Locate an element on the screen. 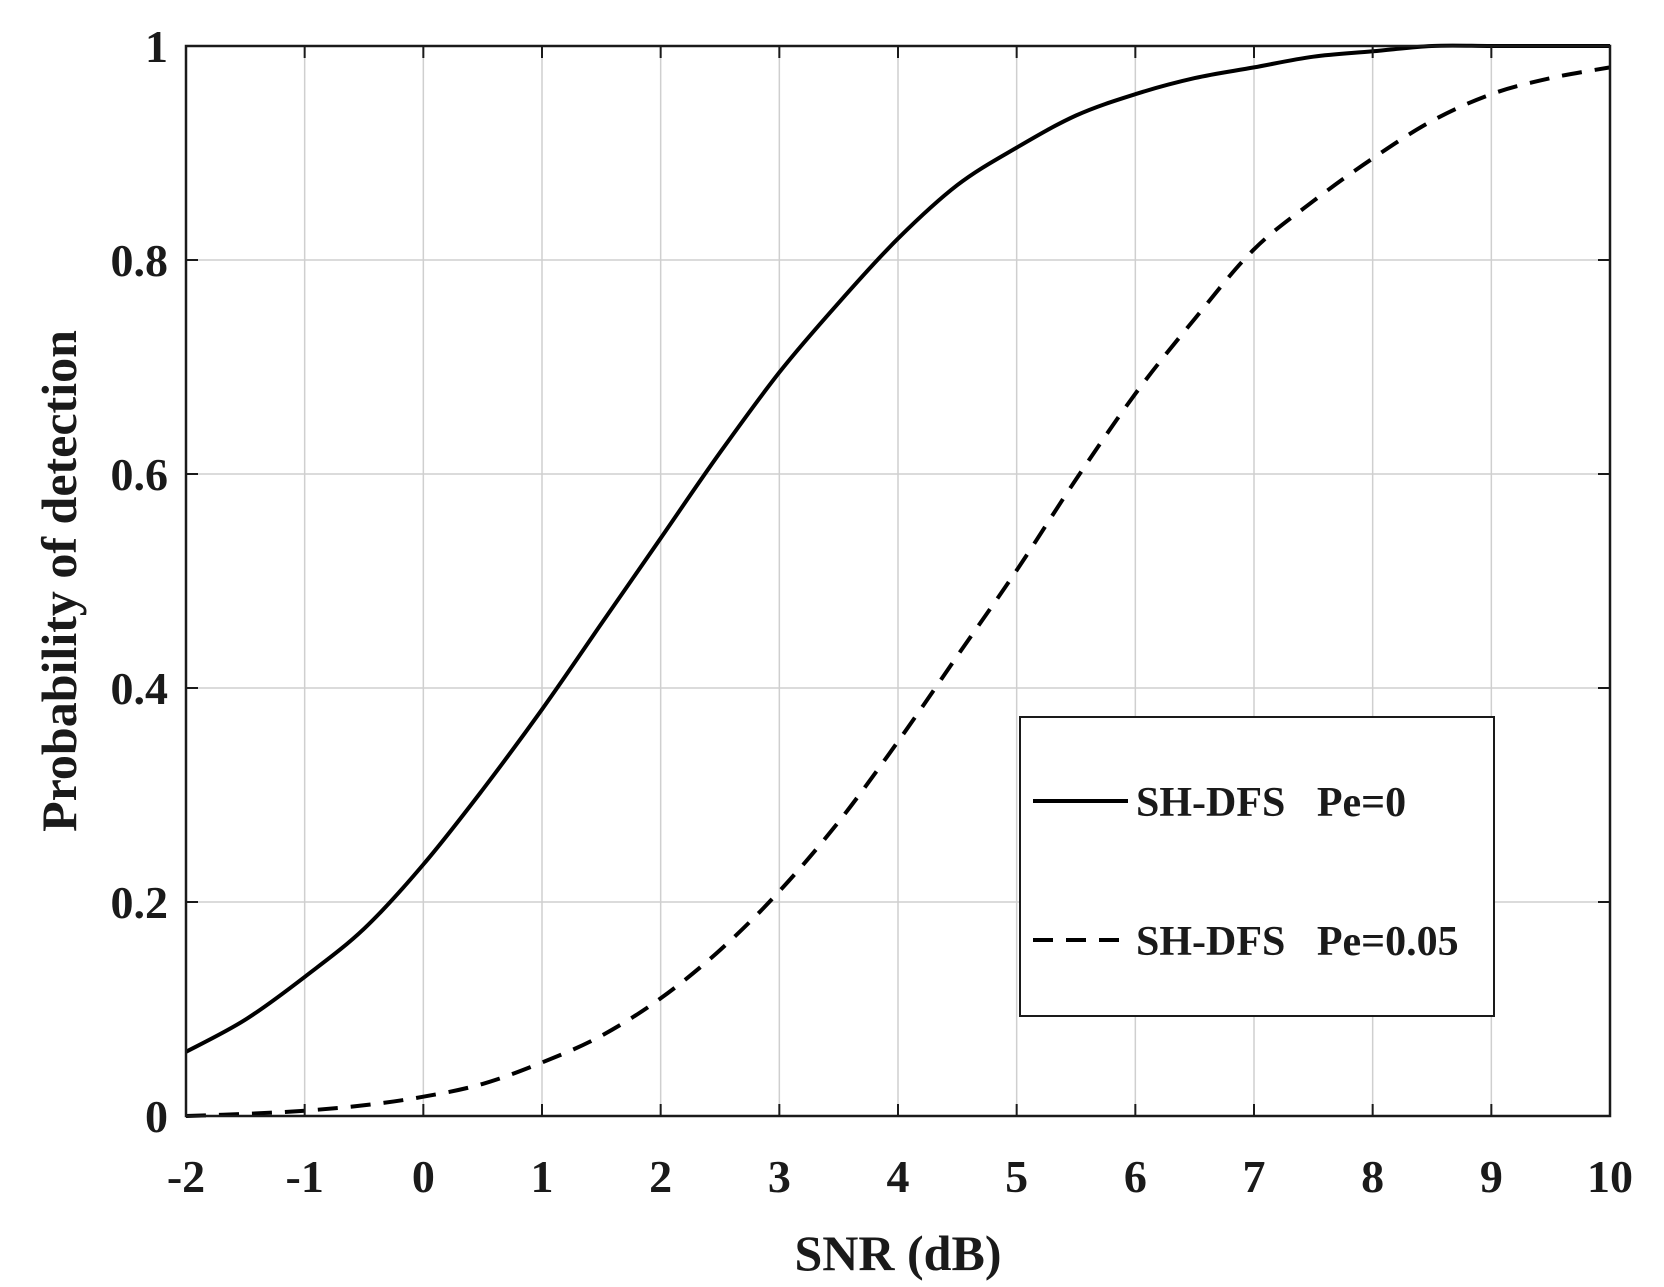 The image size is (1664, 1287). y-tick-label: 0.2 is located at coordinates (140, 902).